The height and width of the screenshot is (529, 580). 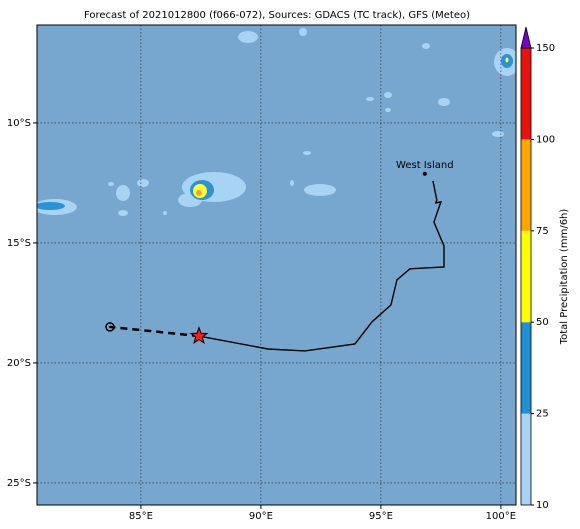 I want to click on colorbar-frame, so click(x=526, y=276).